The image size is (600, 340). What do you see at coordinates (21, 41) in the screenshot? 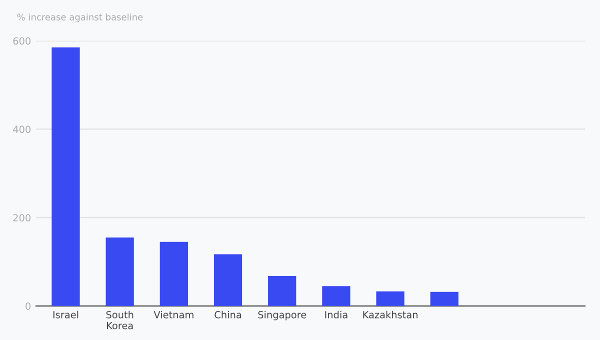
I see `y-tick-label: 600` at bounding box center [21, 41].